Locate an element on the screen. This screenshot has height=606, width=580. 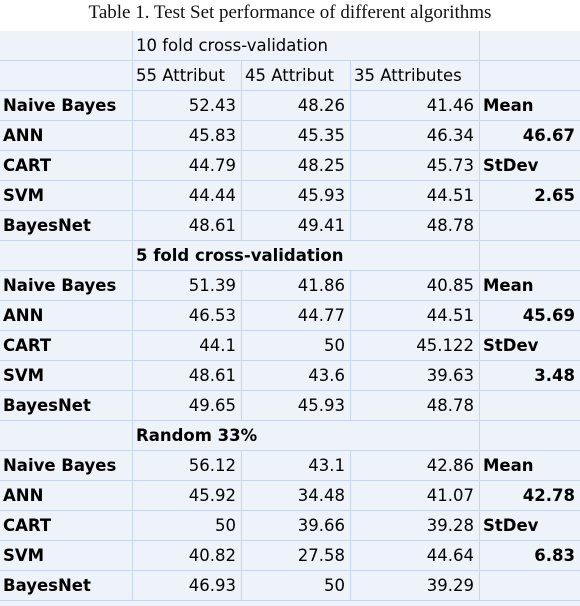
section-title-row: Random 33% is located at coordinates (290, 436).